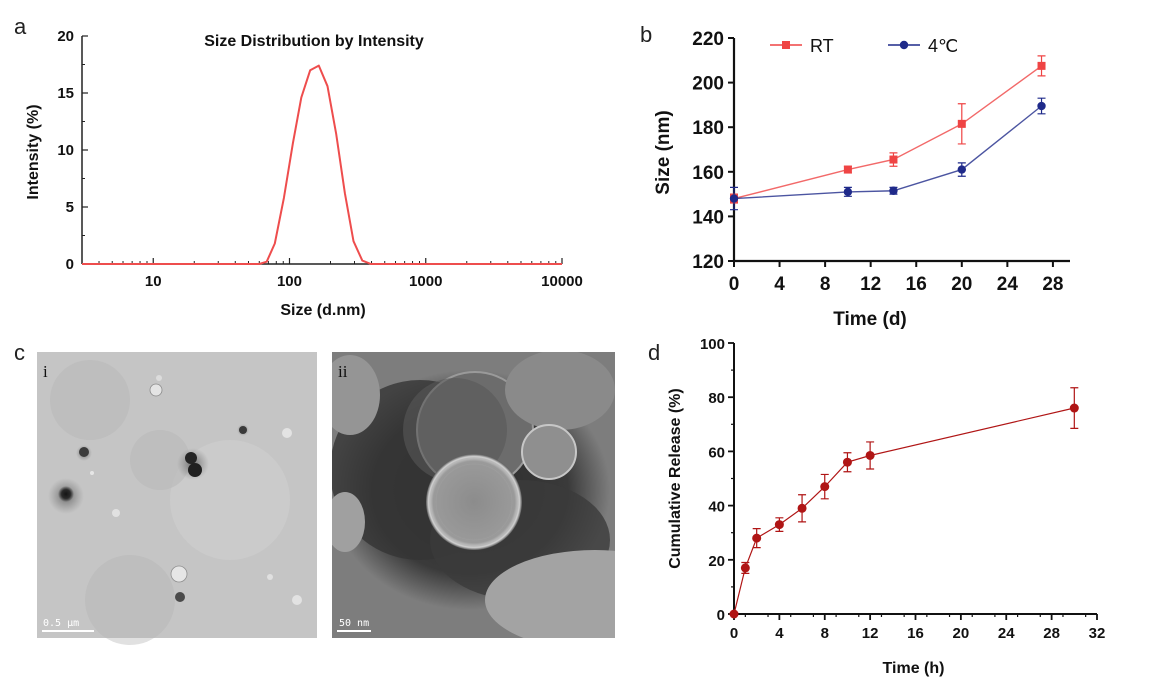 This screenshot has width=1156, height=693. I want to click on panel-label-c: c, so click(19, 352).